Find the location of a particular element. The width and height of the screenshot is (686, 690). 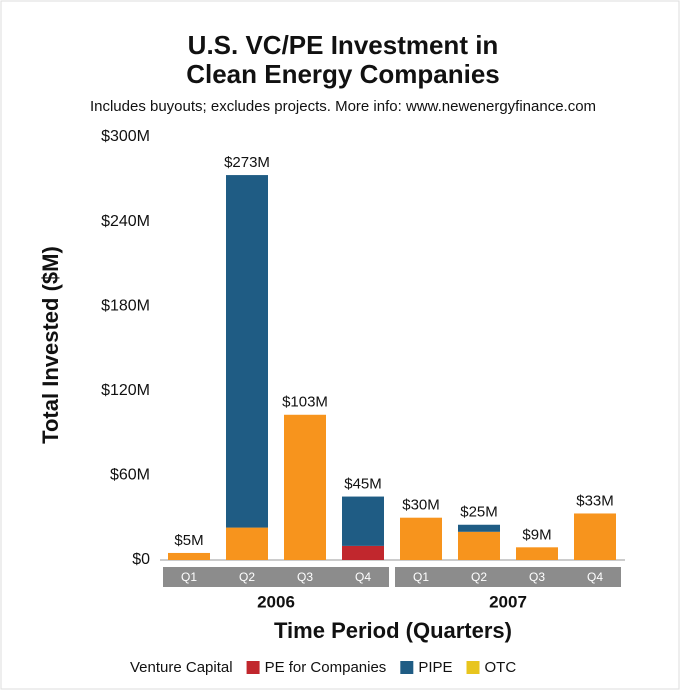

total-label: $5M is located at coordinates (188, 540).